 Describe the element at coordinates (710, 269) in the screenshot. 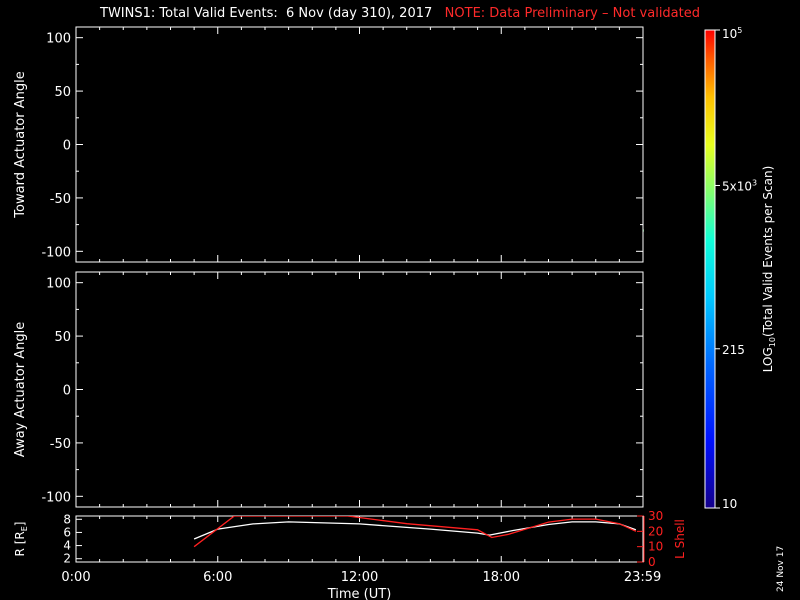

I see `colorbar-gradient` at that location.